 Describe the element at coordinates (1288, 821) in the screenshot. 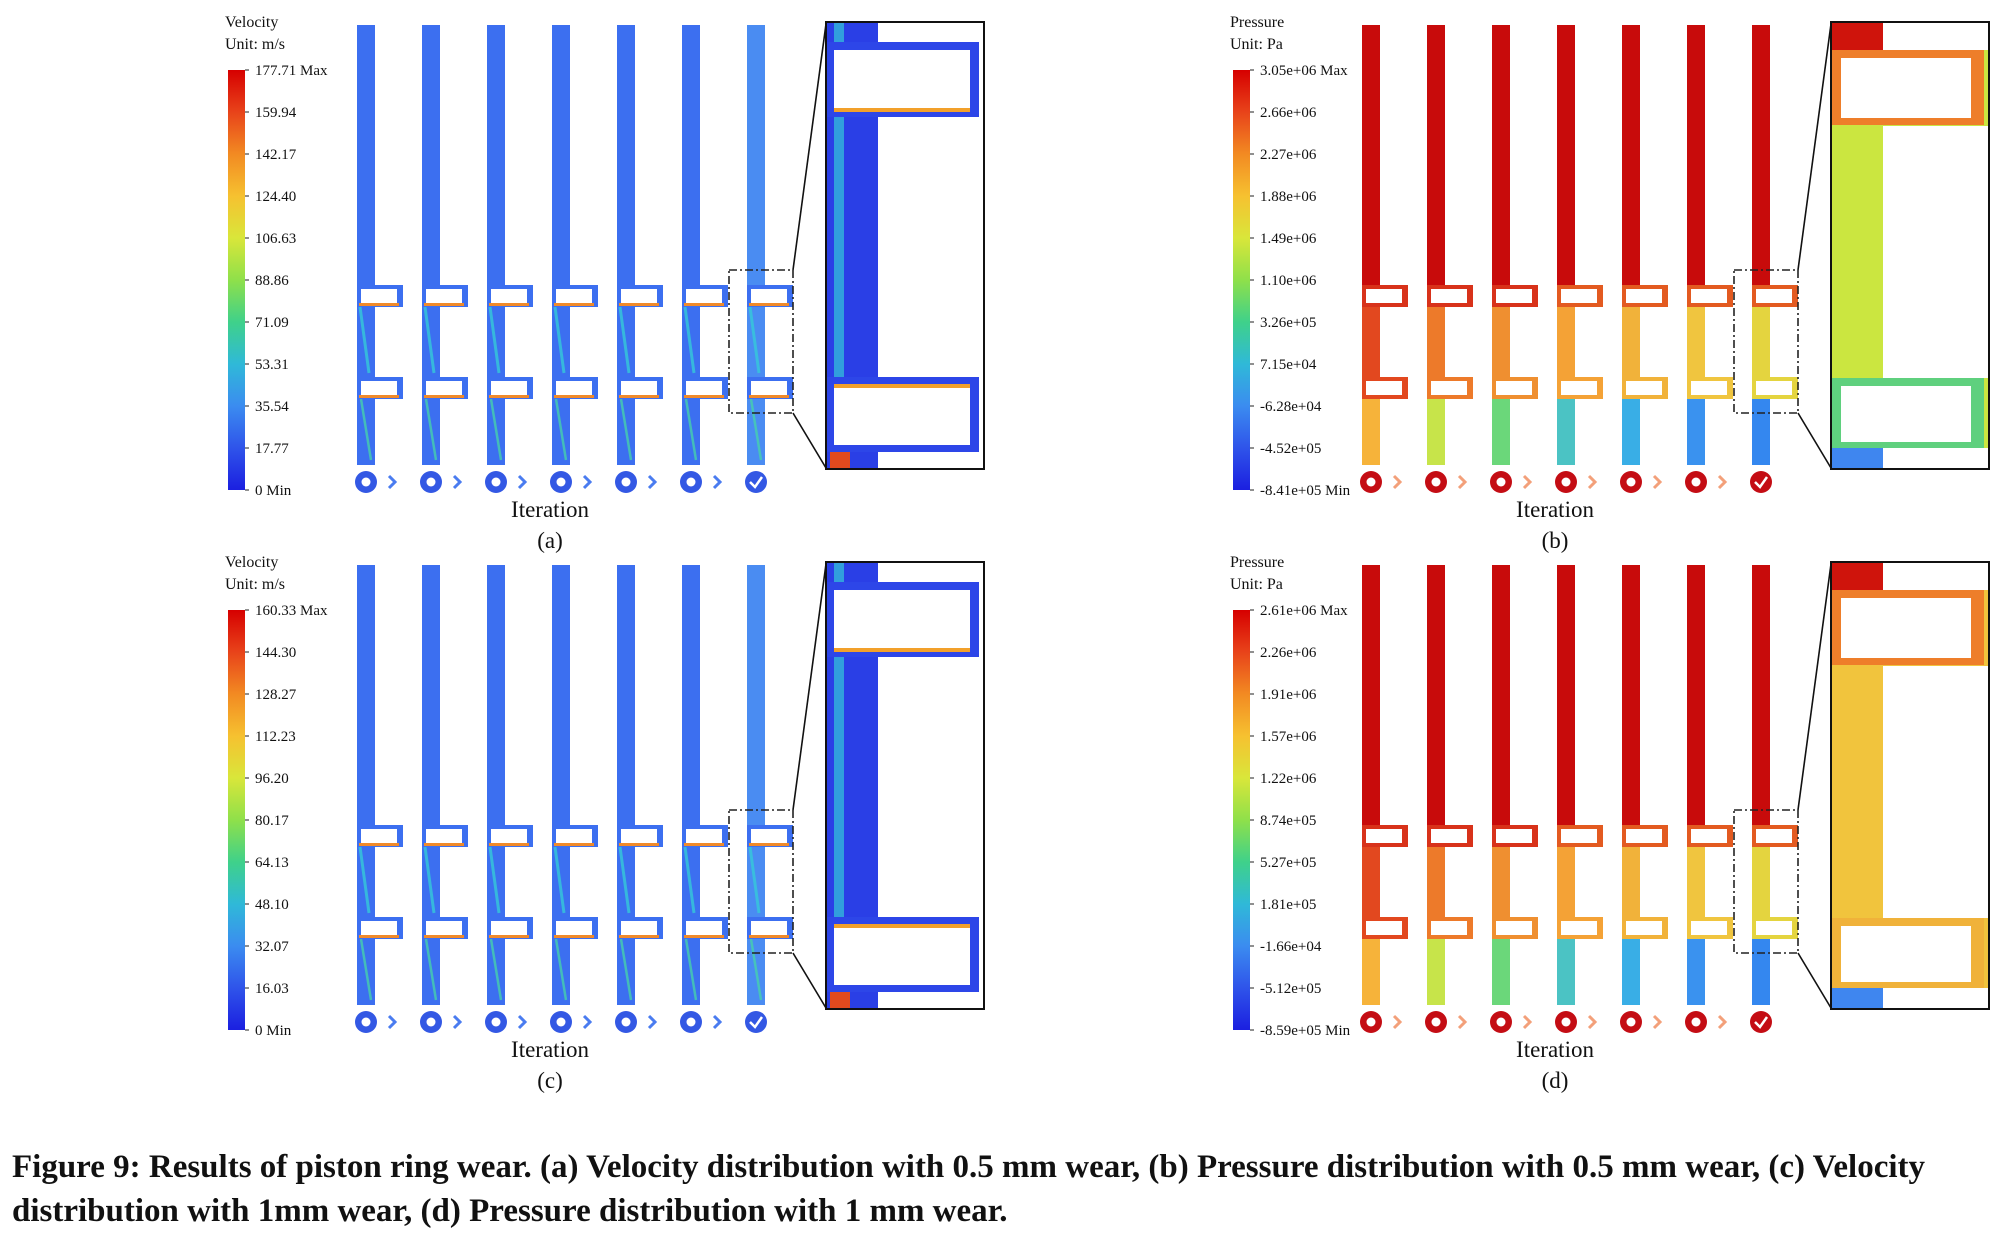

I see `legend-label: 8.74e+05` at that location.